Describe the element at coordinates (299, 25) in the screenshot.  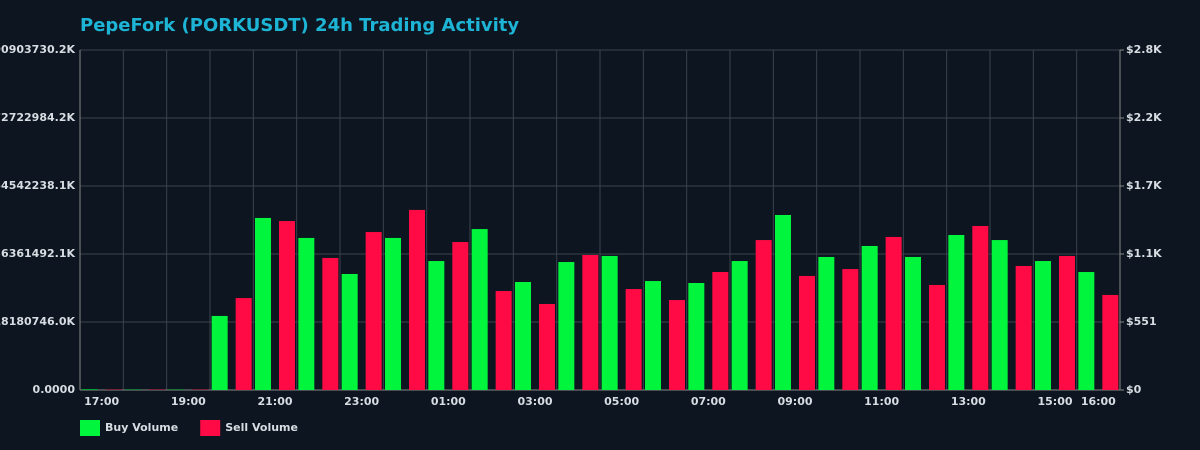
I see `chart-title: PepeFork (PORKUSDT) 24h Trading Activity` at that location.